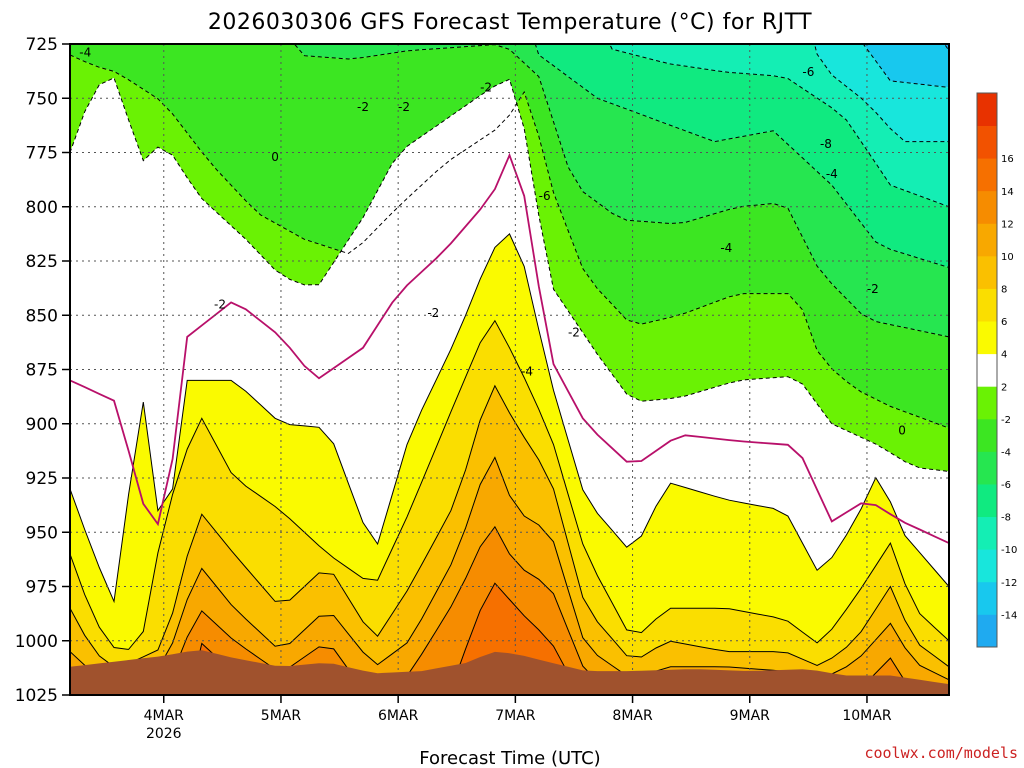 The height and width of the screenshot is (768, 1024). Describe the element at coordinates (42, 45) in the screenshot. I see `y-tick-label: 725` at that location.